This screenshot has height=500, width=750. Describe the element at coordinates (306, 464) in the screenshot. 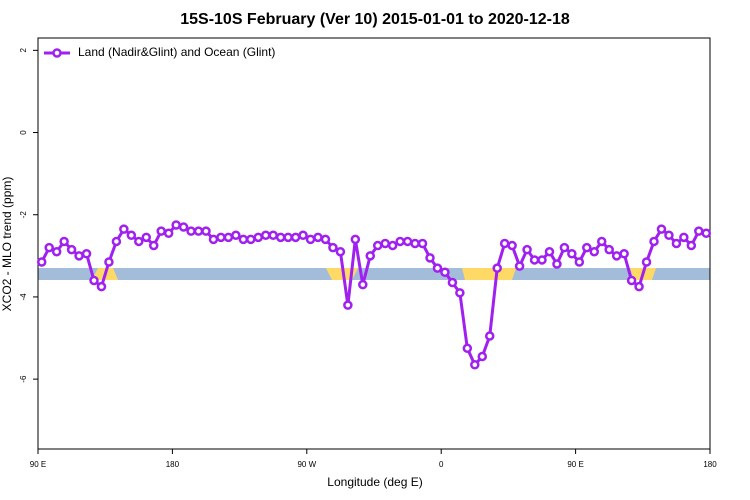

I see `x-tick-label: 90 W` at that location.